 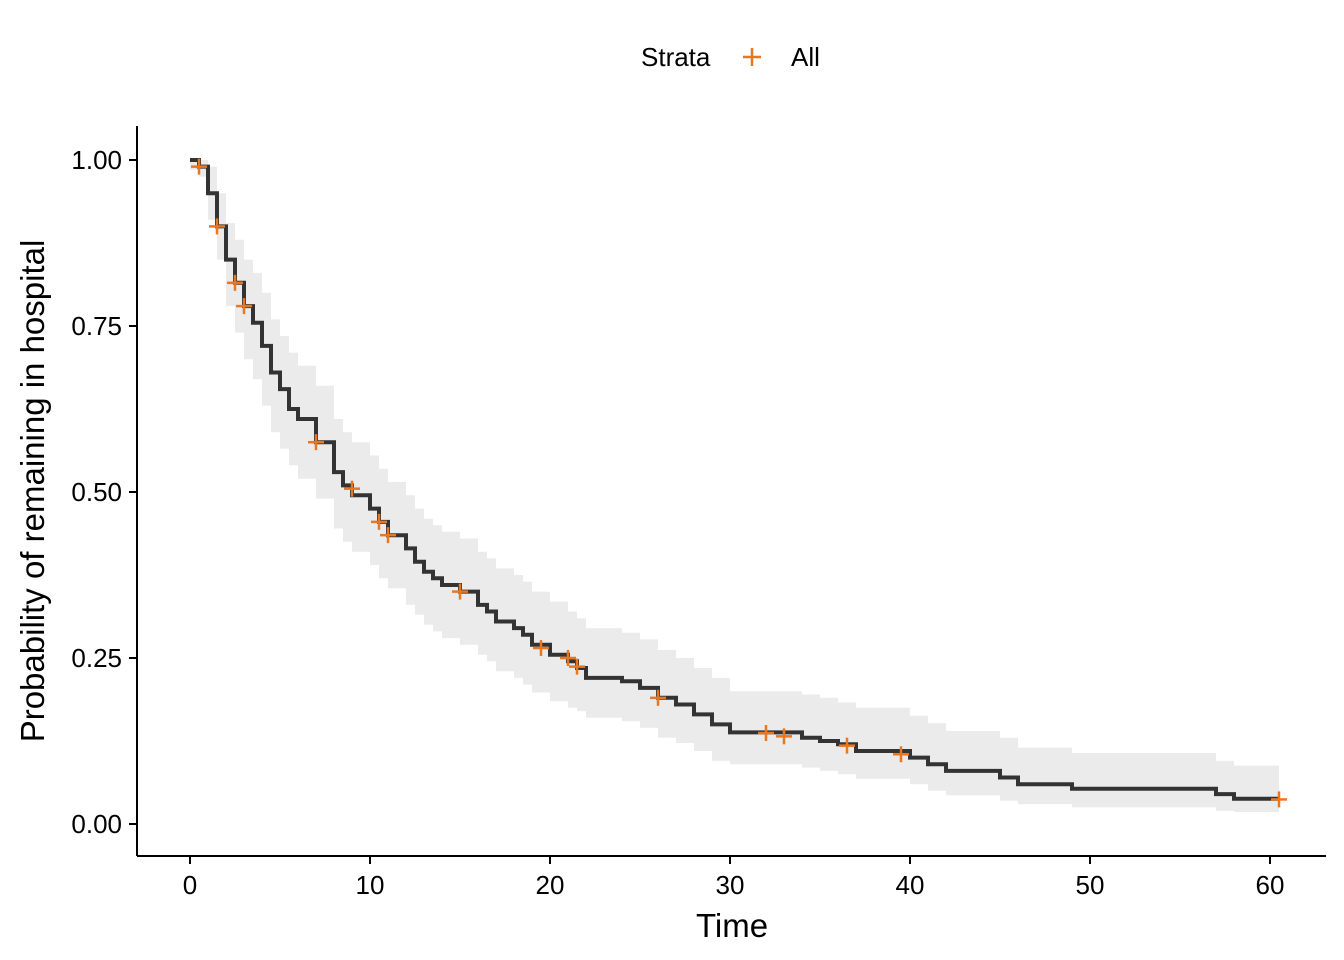 What do you see at coordinates (1090, 885) in the screenshot?
I see `x-tick-label: 50` at bounding box center [1090, 885].